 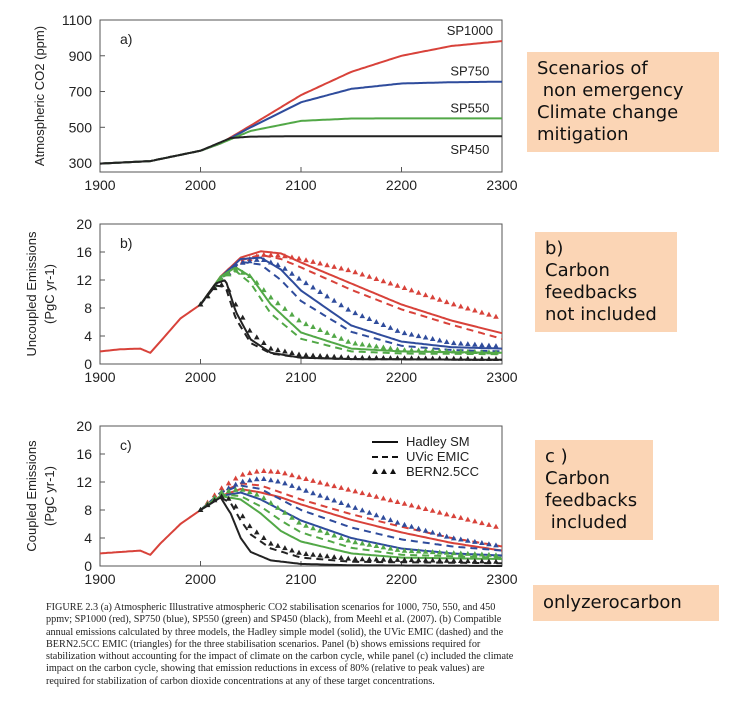 What do you see at coordinates (200, 579) in the screenshot?
I see `x-tick-label: 2000` at bounding box center [200, 579].